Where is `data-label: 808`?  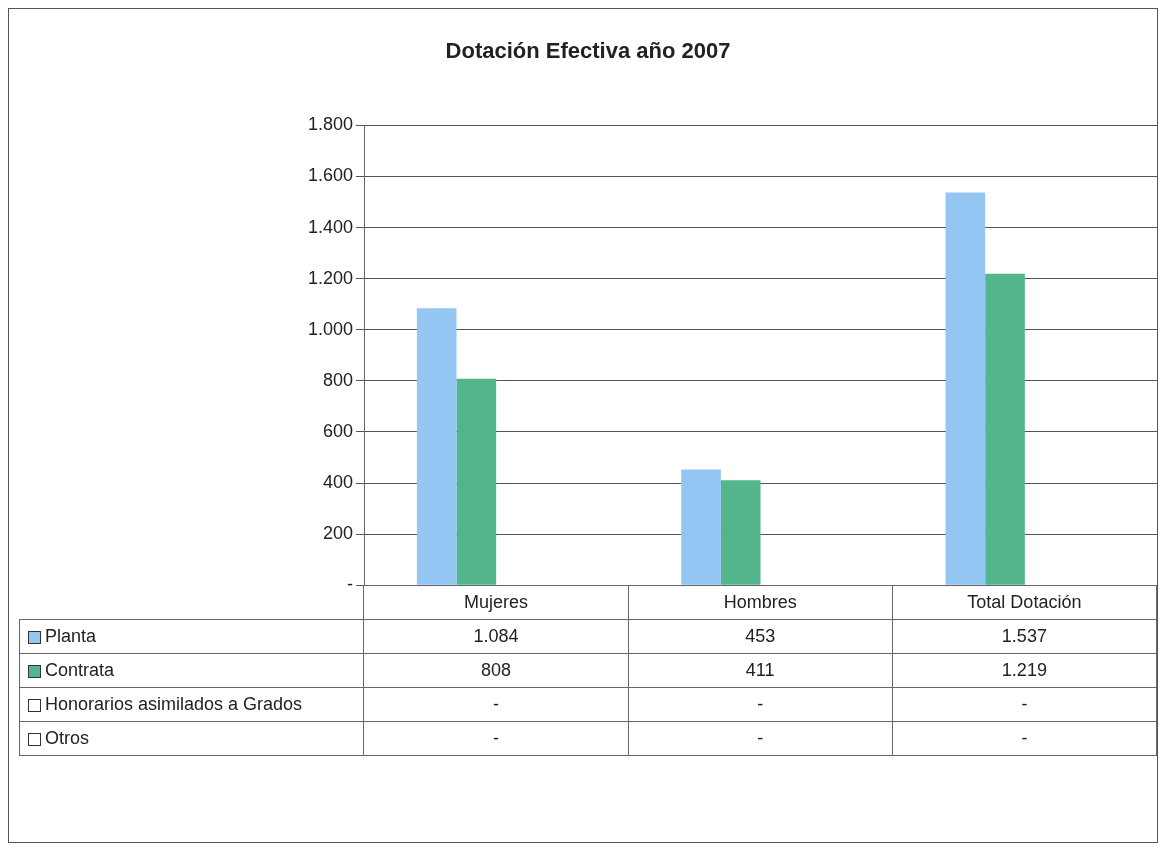
data-label: 808 is located at coordinates (496, 670).